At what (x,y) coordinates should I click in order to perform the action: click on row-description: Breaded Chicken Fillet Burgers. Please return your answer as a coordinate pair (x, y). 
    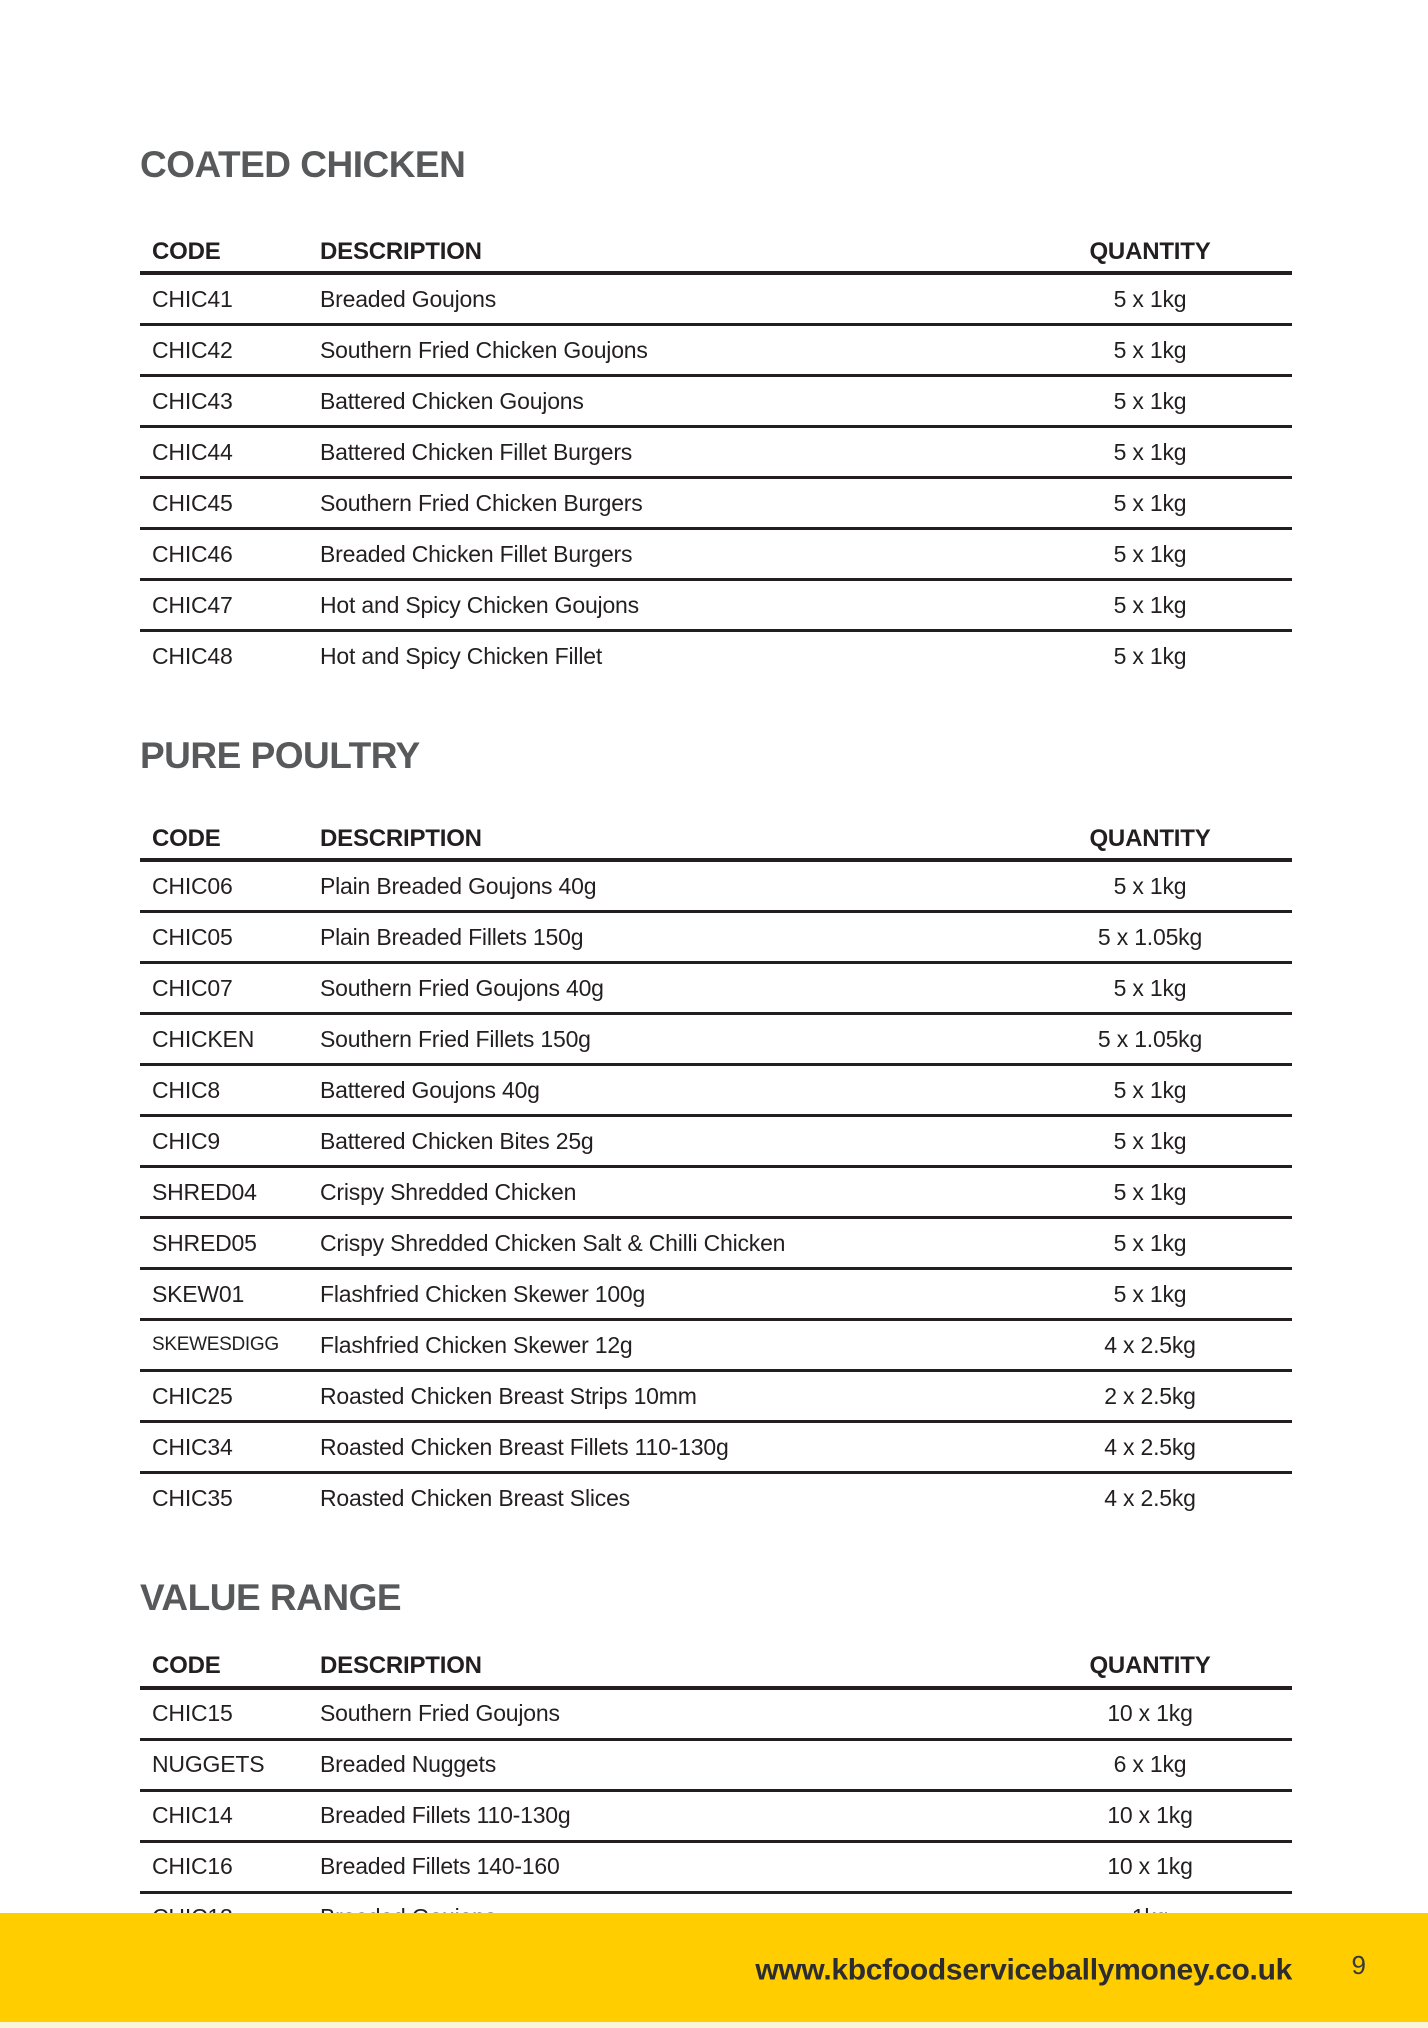
    Looking at the image, I should click on (476, 553).